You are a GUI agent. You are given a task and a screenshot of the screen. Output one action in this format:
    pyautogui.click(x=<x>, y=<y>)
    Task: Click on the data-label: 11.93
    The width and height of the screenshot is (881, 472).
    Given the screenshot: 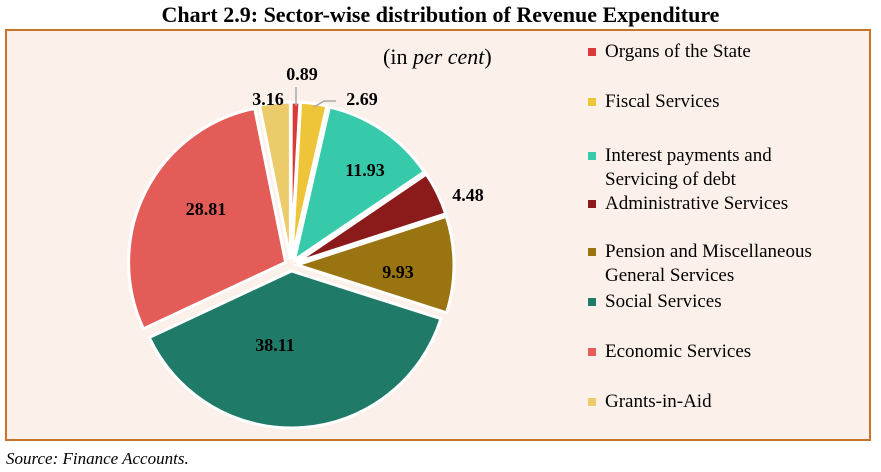 What is the action you would take?
    pyautogui.click(x=365, y=170)
    